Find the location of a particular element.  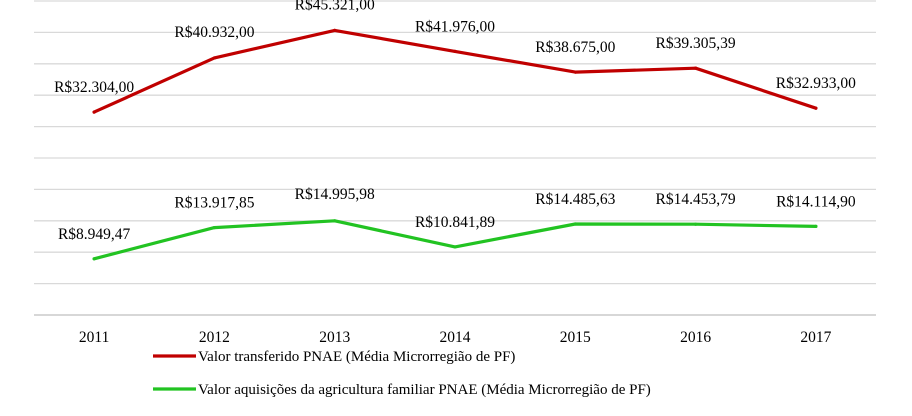

x-axis-tick-labels: 2011 2012 2013 2014 2015 2016 2017 is located at coordinates (455, 337).